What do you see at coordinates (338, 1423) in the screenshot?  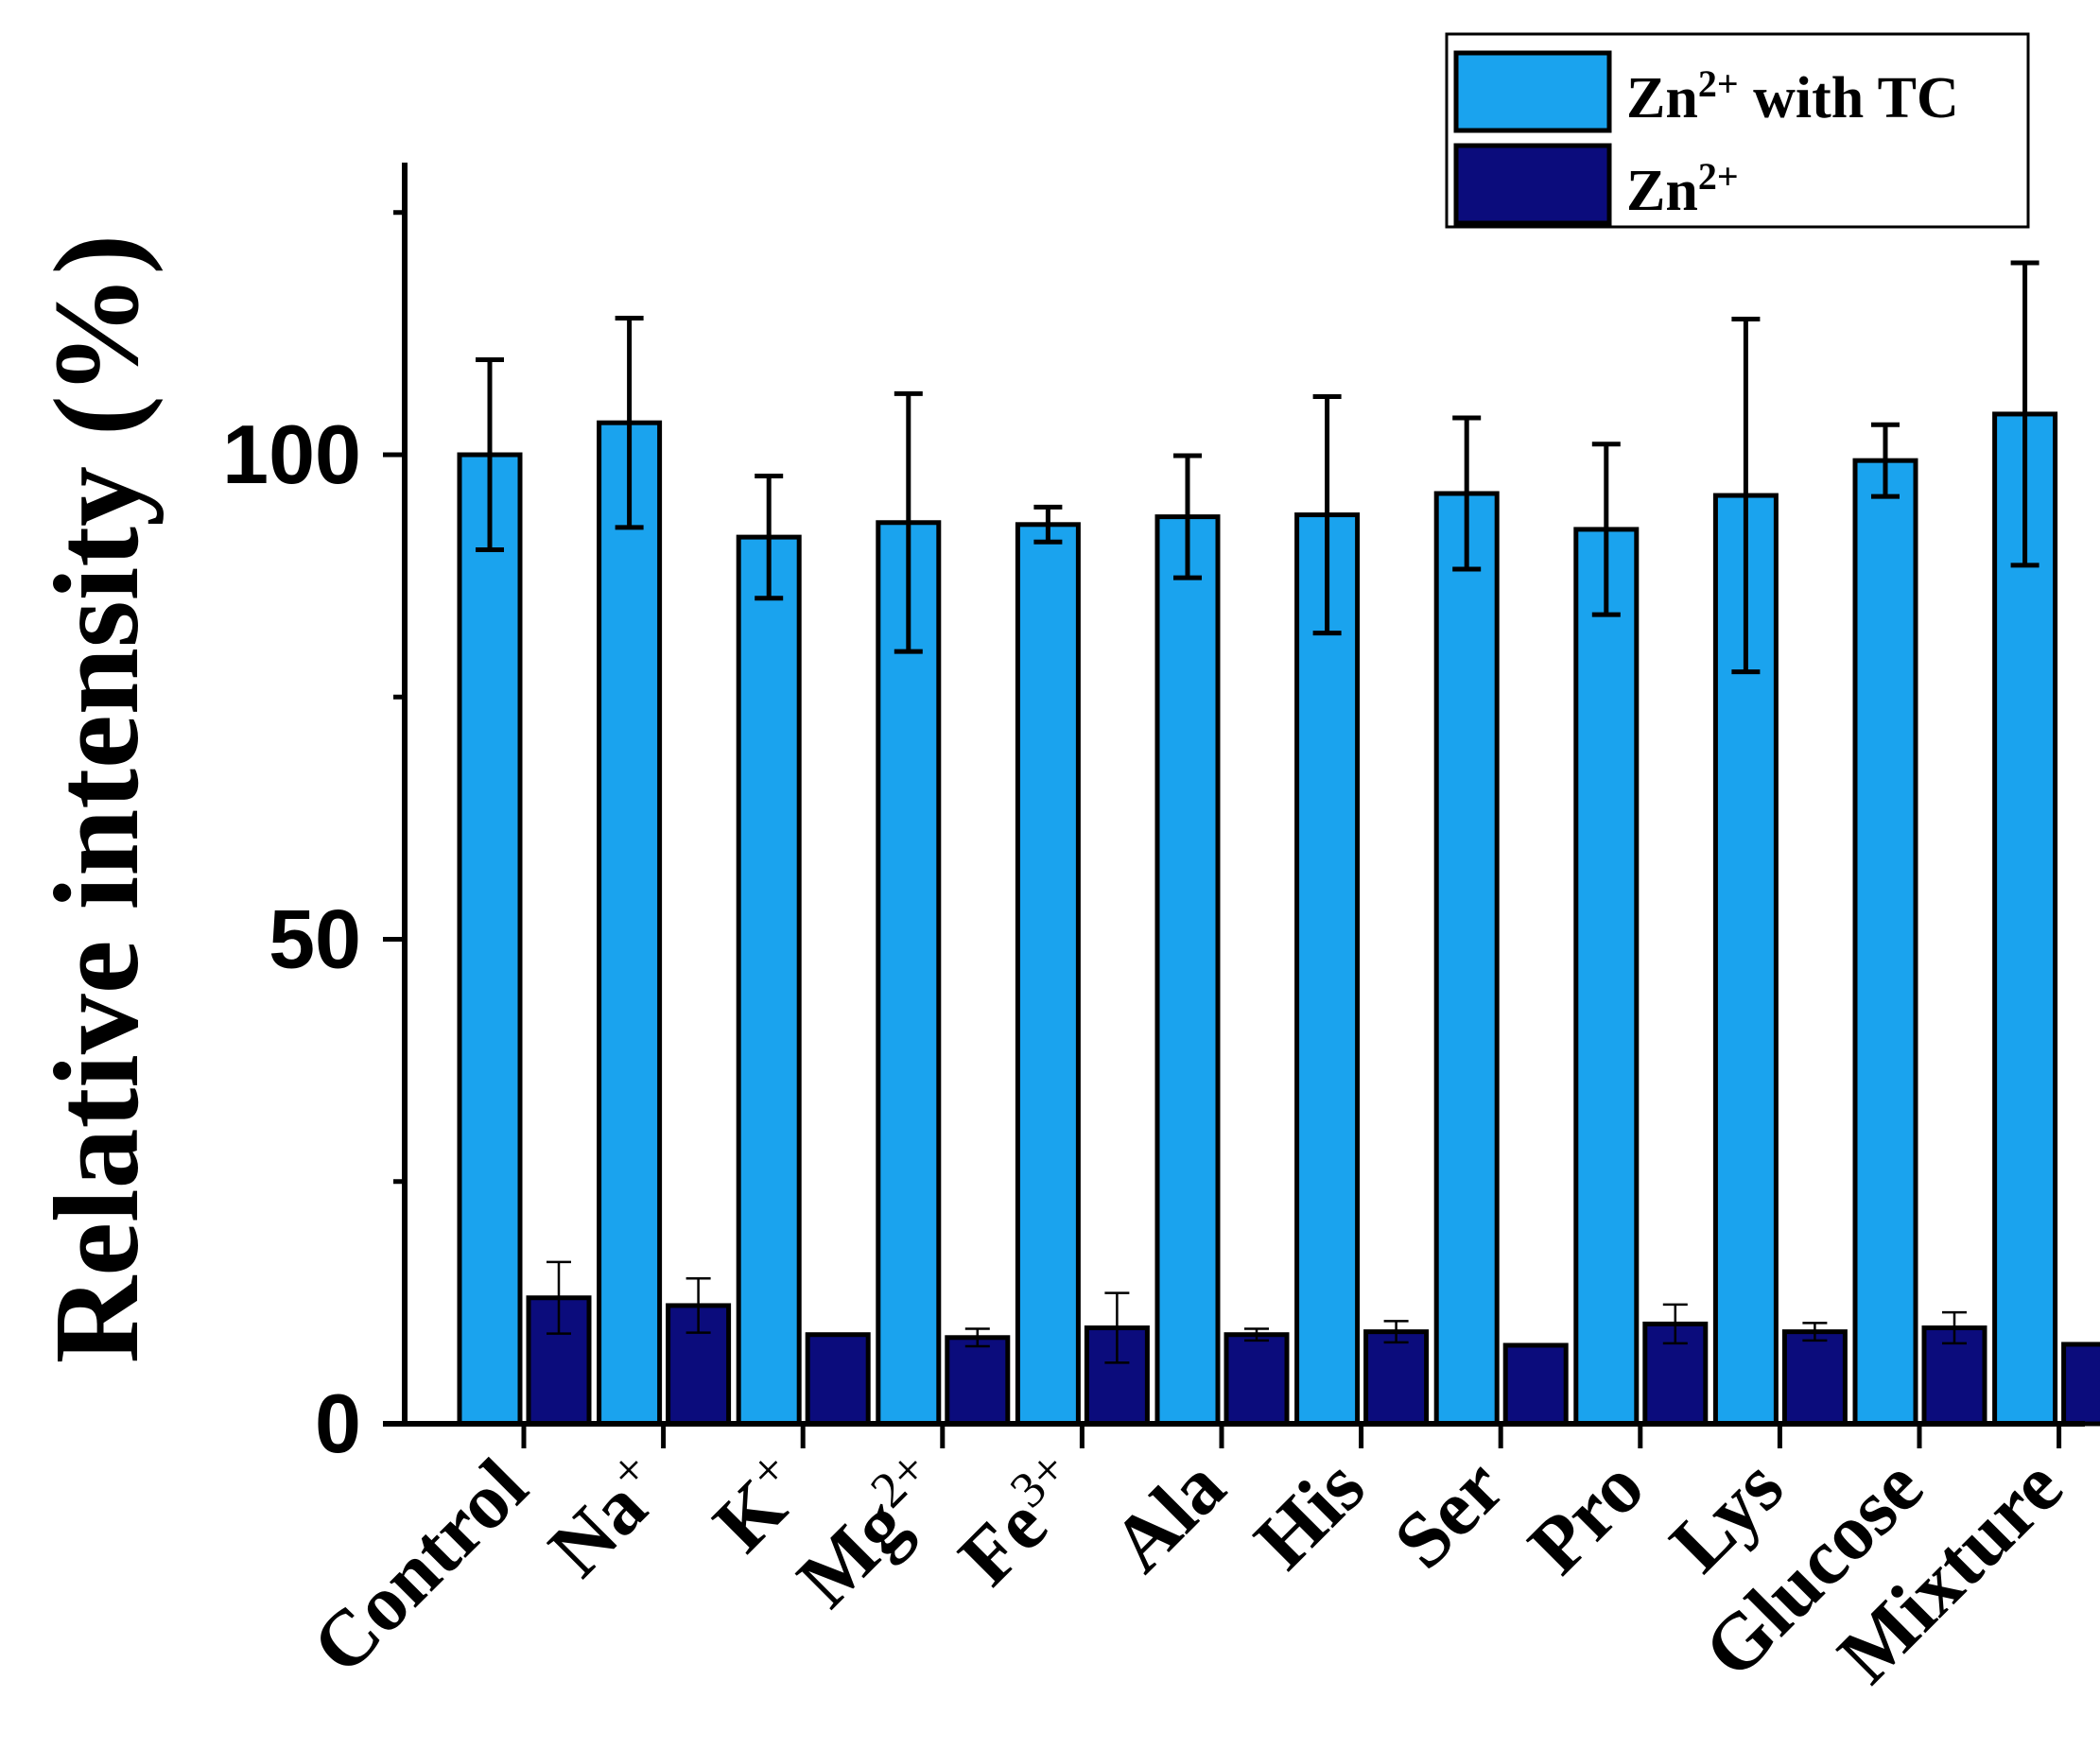 I see `y-tick-label-0: 0` at bounding box center [338, 1423].